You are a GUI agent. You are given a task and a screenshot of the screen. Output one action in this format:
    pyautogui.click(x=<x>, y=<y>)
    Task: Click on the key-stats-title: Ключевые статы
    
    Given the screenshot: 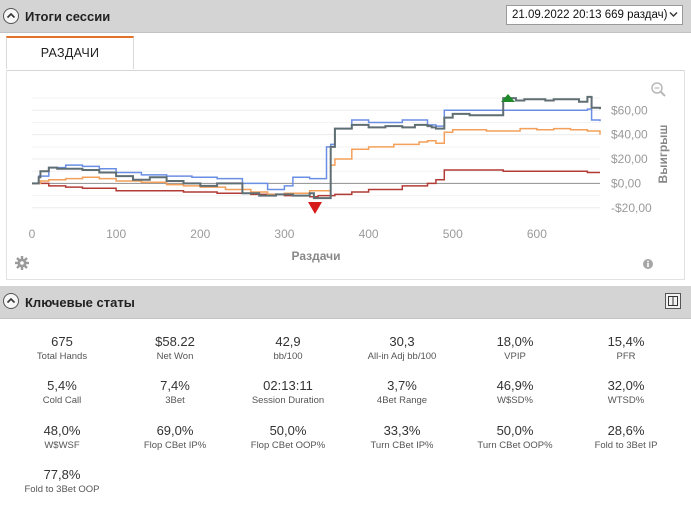 What is the action you would take?
    pyautogui.click(x=80, y=302)
    